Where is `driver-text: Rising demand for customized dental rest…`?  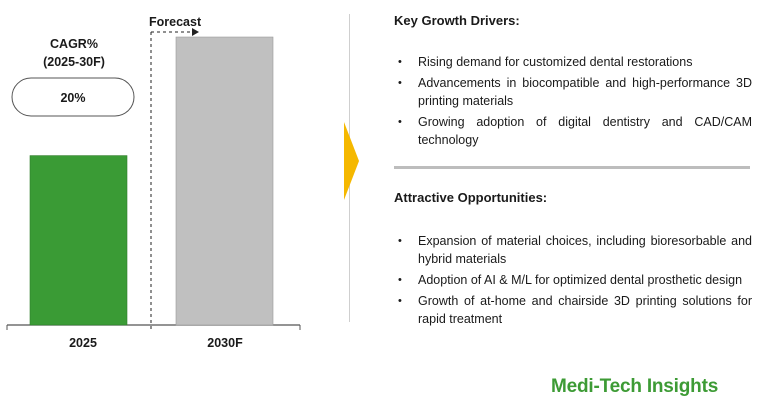 driver-text: Rising demand for customized dental rest… is located at coordinates (555, 62).